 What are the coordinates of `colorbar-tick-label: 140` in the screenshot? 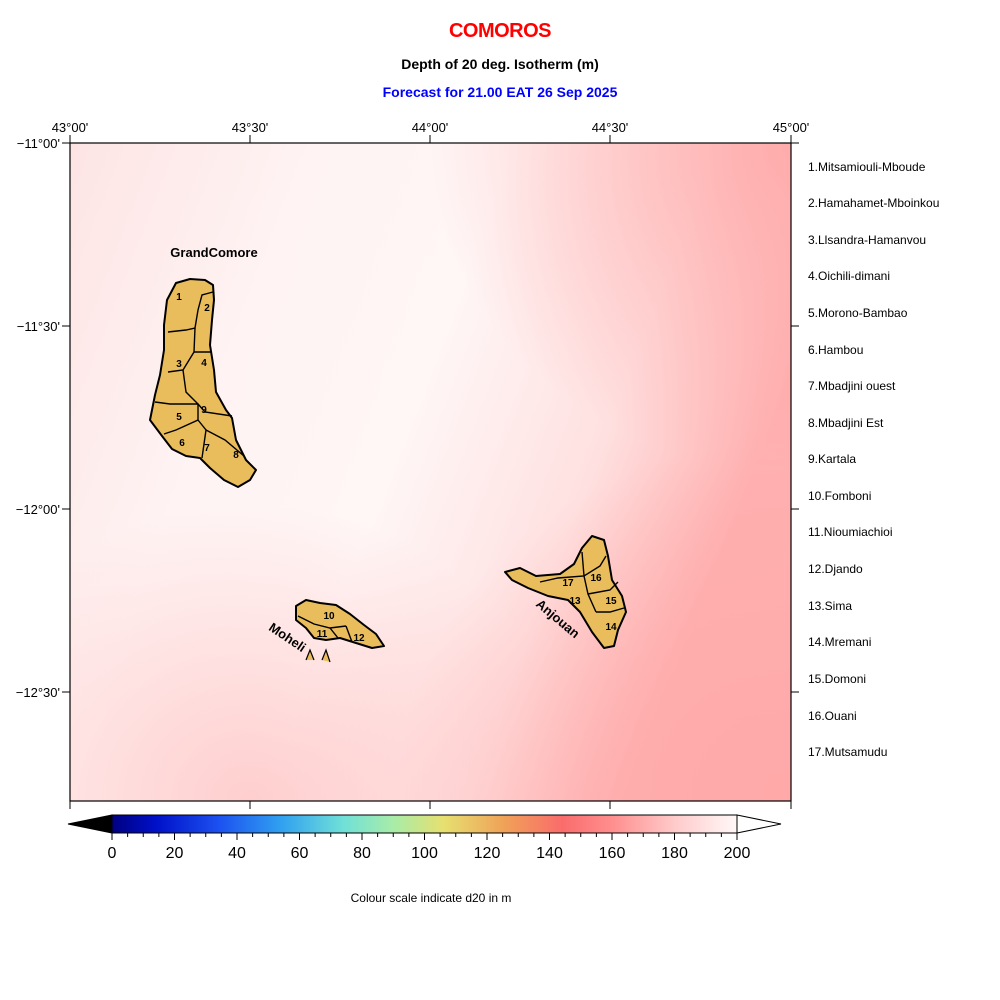 It's located at (549, 853).